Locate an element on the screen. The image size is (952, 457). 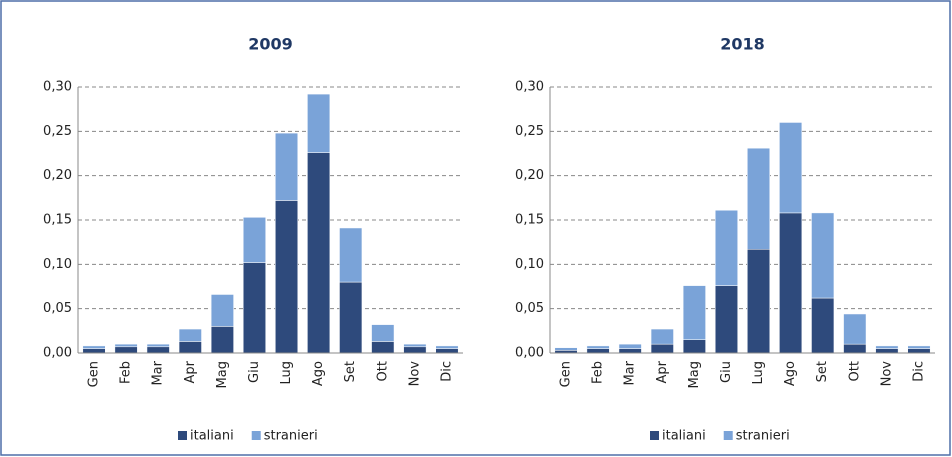
chart-title: 2009 is located at coordinates (270, 44).